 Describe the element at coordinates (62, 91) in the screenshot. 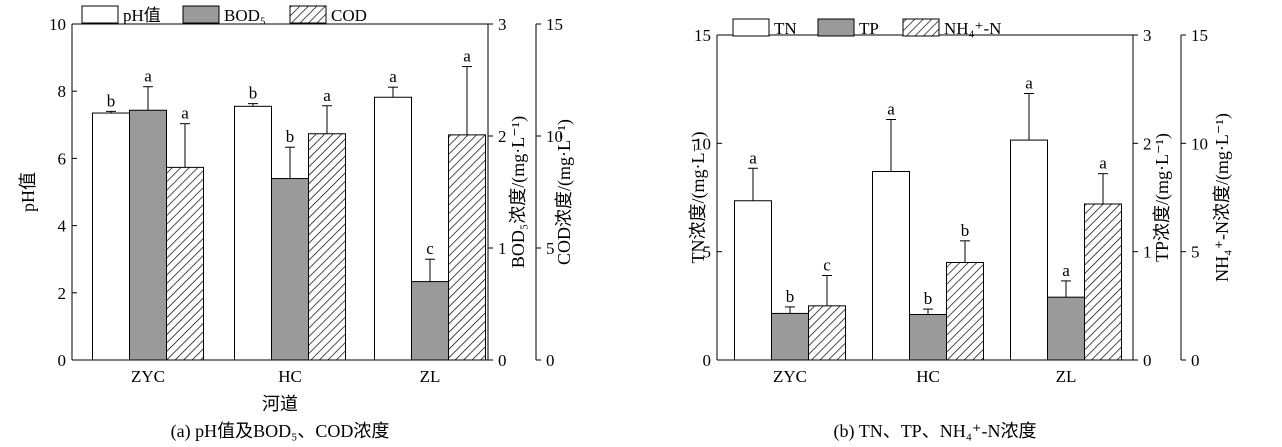

I see `y1-tick-label: 8` at that location.